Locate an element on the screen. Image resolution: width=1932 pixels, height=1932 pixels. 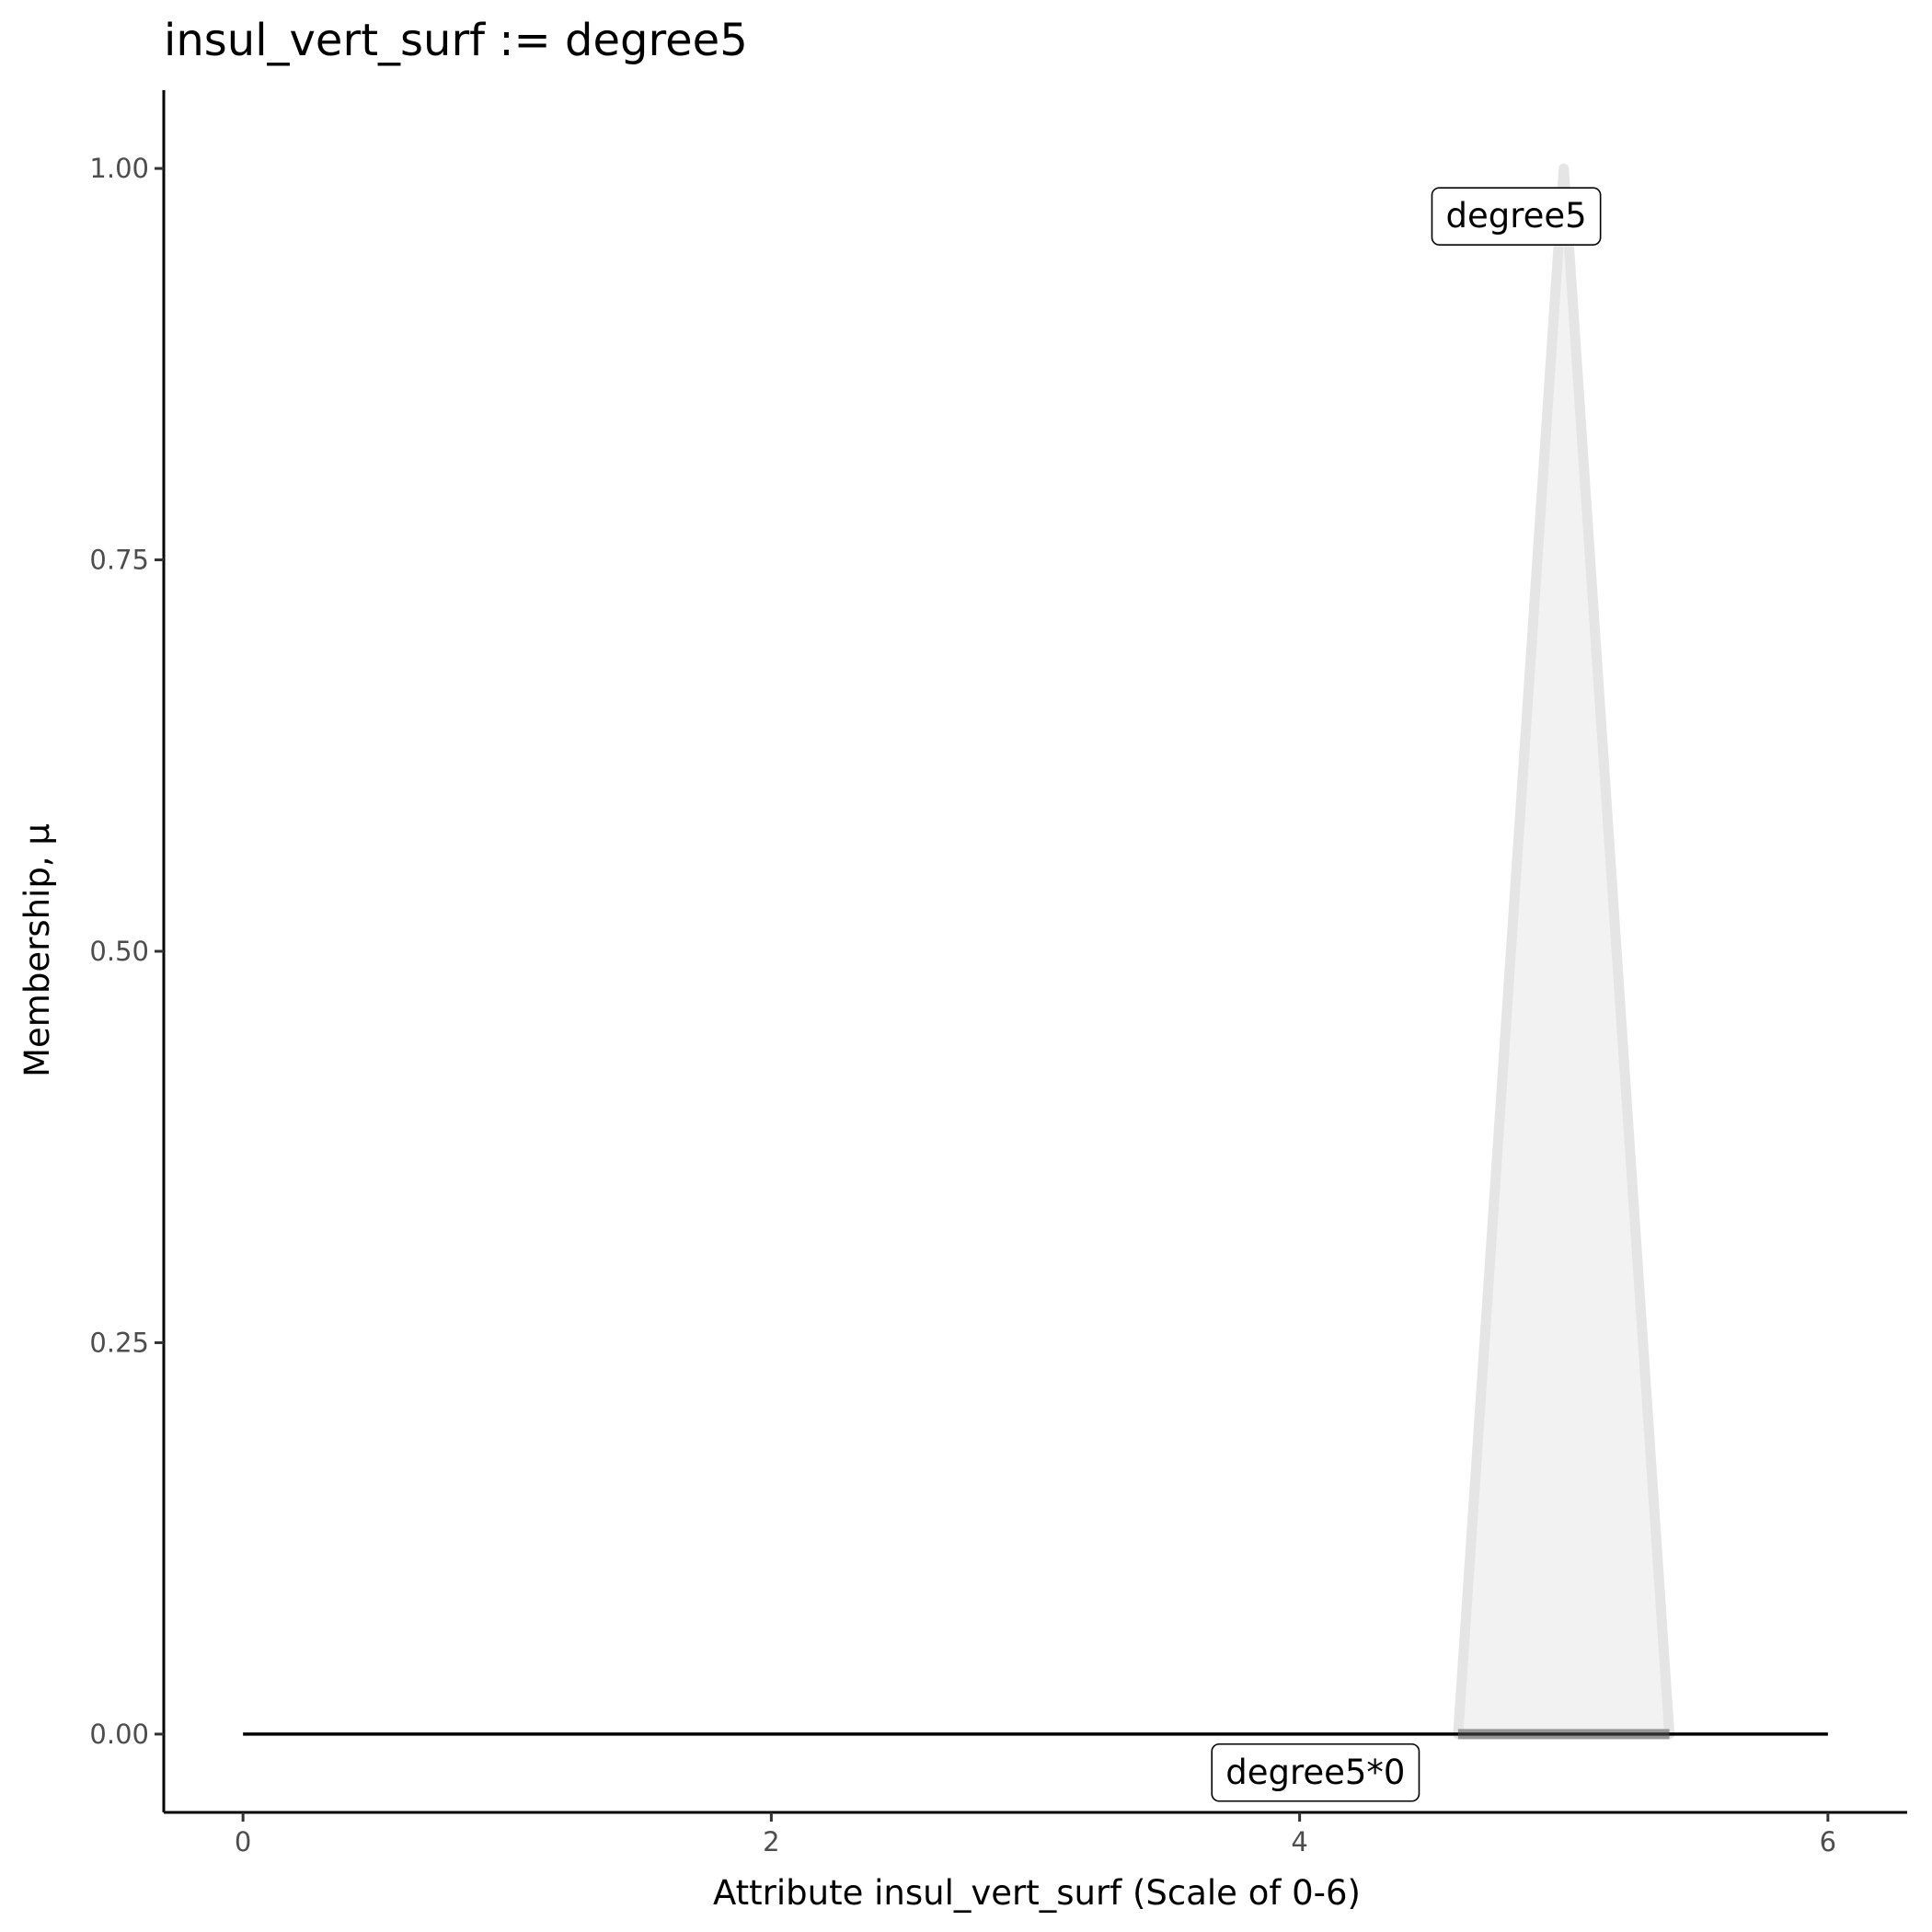
series-label: degree5*0 is located at coordinates (1315, 1772).